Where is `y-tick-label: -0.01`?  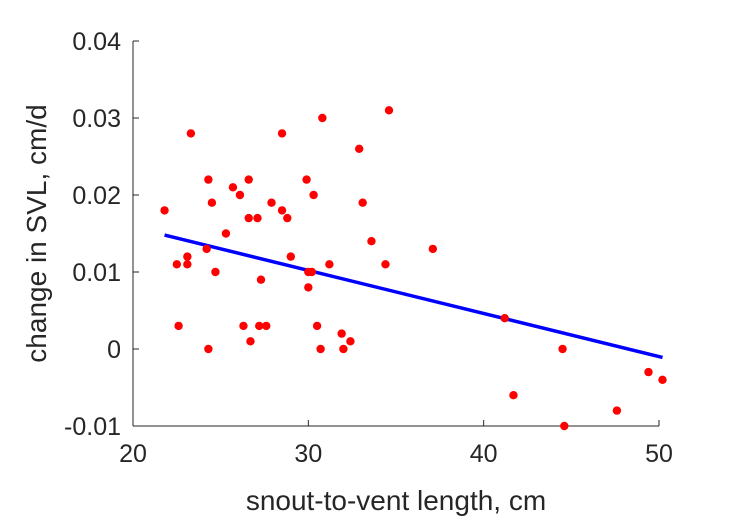 y-tick-label: -0.01 is located at coordinates (92, 427).